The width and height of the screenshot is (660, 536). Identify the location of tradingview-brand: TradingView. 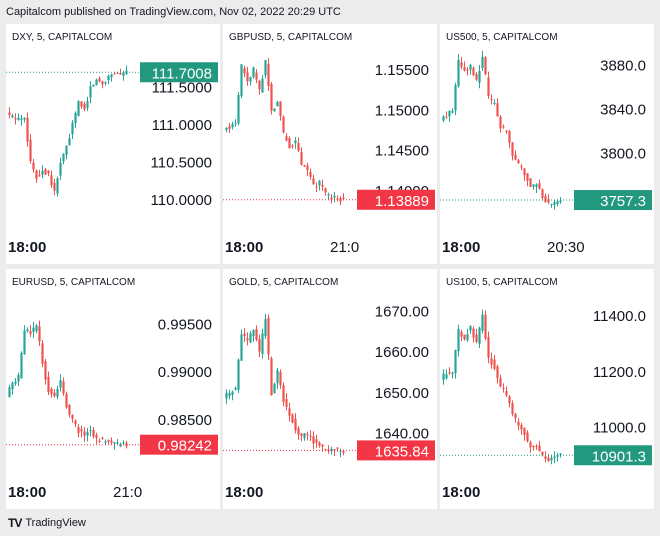
(55, 523).